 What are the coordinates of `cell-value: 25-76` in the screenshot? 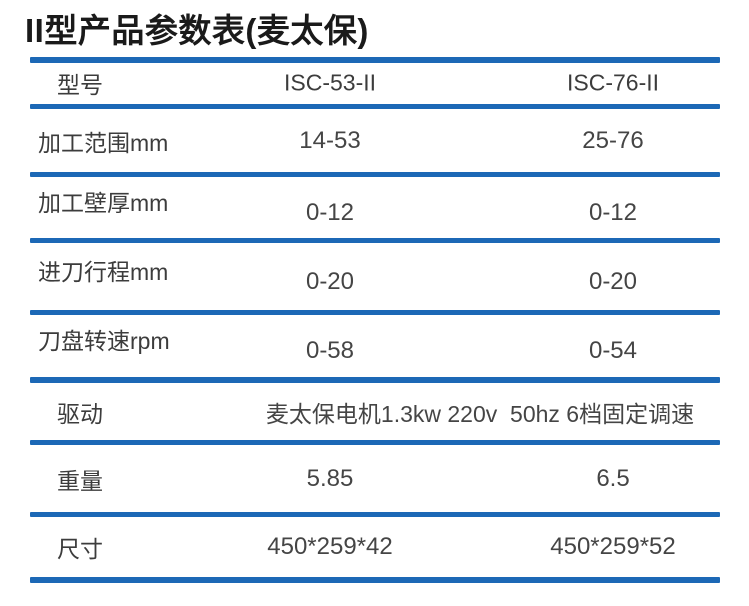 It's located at (613, 140).